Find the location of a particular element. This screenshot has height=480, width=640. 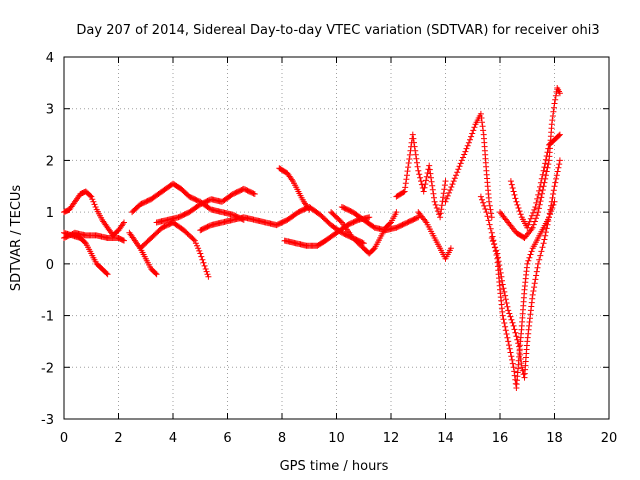

x-axis-label: GPS time / hours is located at coordinates (334, 466).